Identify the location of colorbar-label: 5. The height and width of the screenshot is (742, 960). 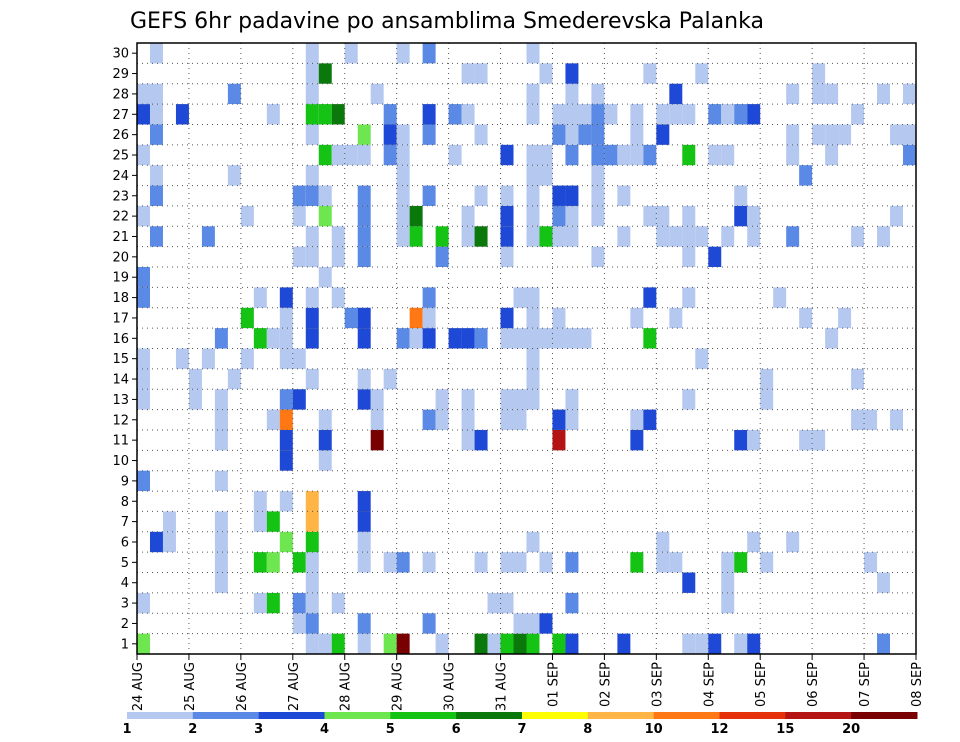
(390, 729).